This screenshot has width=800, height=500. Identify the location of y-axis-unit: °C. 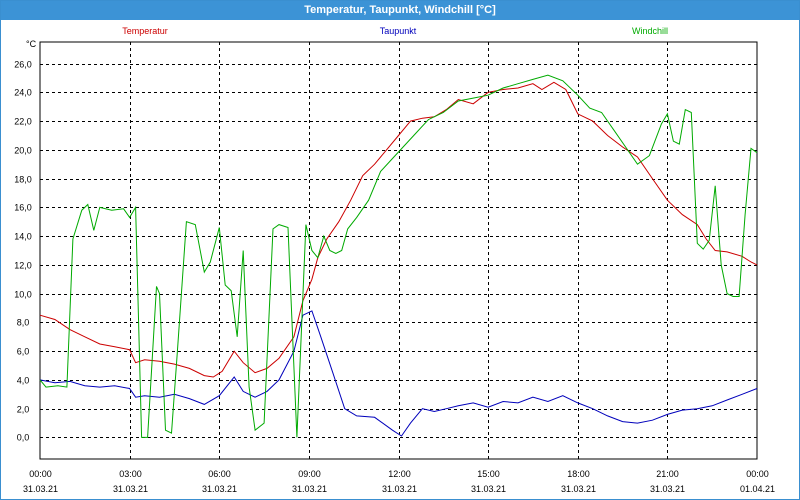
(31, 44).